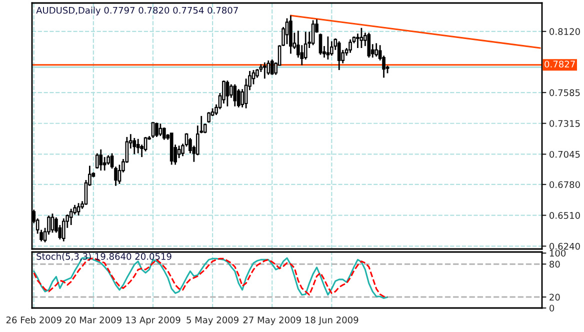 Image resolution: width=584 pixels, height=332 pixels. I want to click on y-tick-label: 80, so click(555, 264).